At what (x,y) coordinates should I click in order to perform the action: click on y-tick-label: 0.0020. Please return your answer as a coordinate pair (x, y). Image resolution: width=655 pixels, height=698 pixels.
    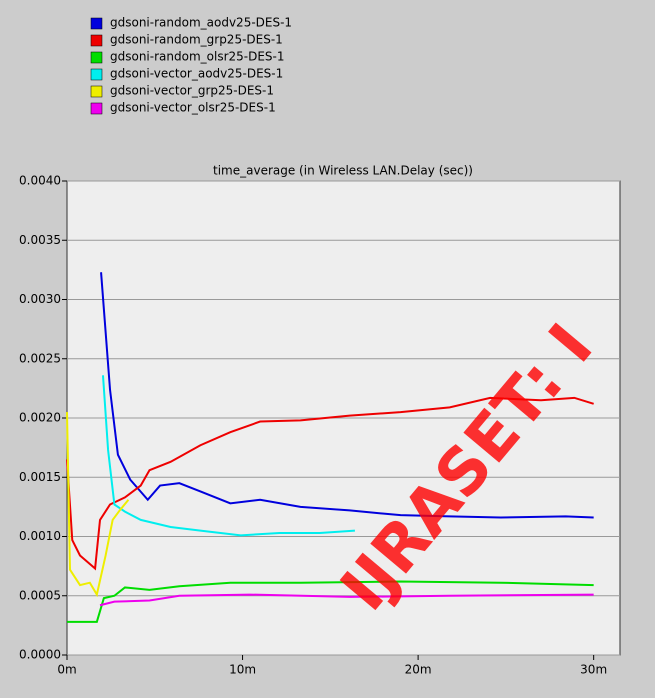
    Looking at the image, I should click on (40, 418).